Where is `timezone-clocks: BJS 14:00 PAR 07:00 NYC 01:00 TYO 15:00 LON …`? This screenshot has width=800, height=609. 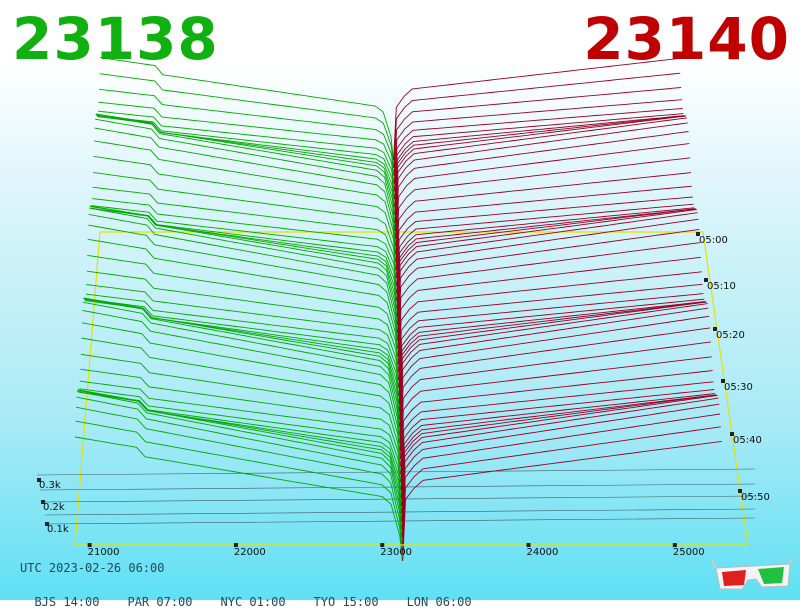 timezone-clocks: BJS 14:00 PAR 07:00 NYC 01:00 TYO 15:00 LON … is located at coordinates (260, 595).